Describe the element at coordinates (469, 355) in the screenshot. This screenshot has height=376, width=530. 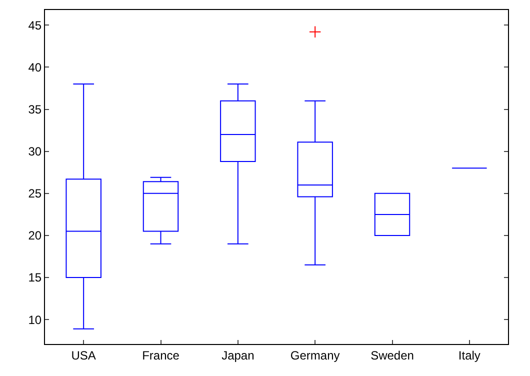
I see `x-tick-label: Italy` at that location.